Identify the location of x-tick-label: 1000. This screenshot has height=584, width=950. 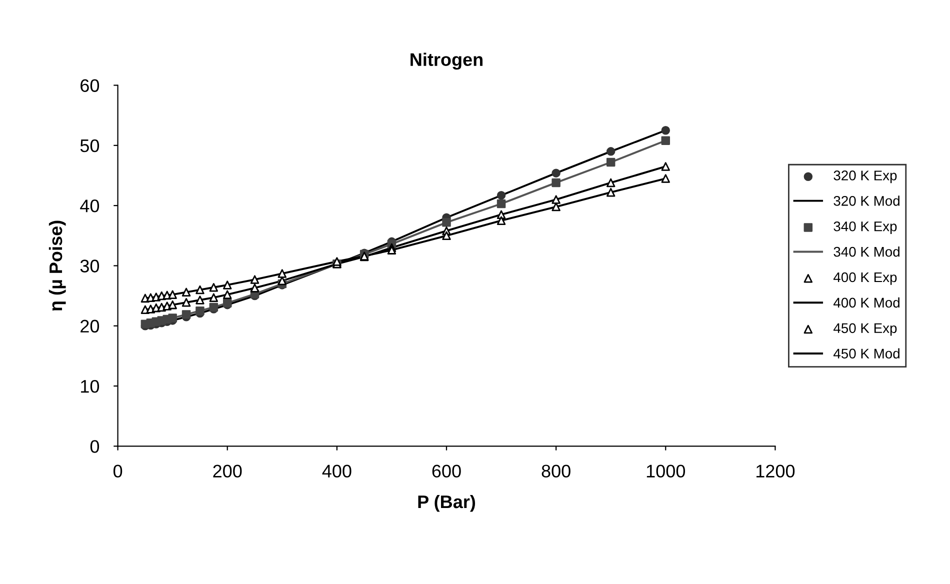
(666, 471).